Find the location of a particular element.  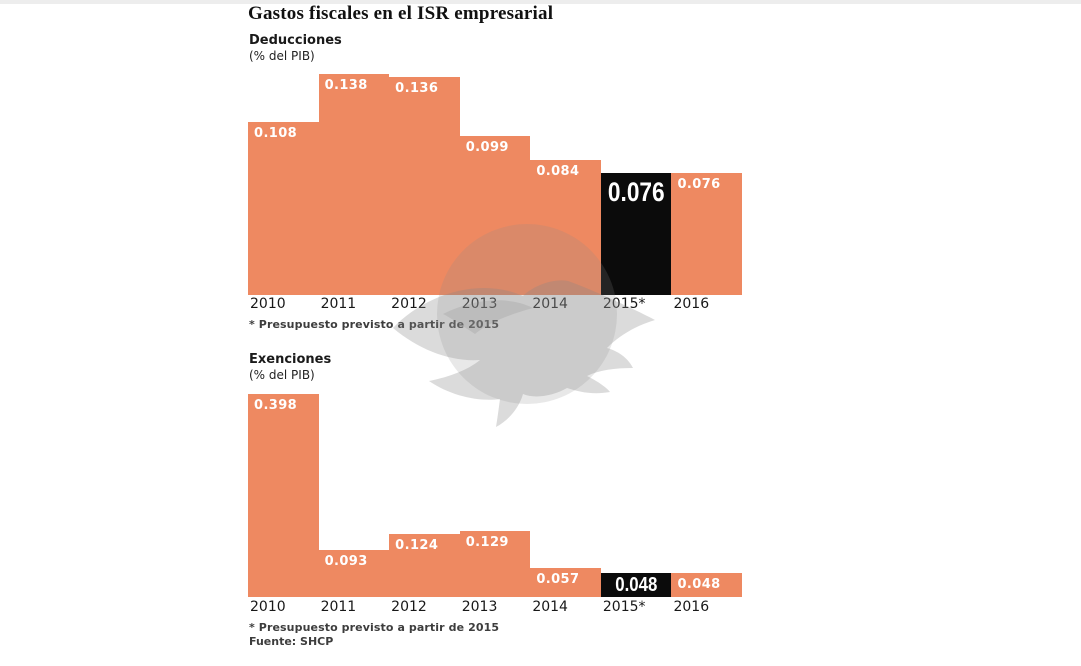

bar-2012: 0.124 is located at coordinates (424, 565).